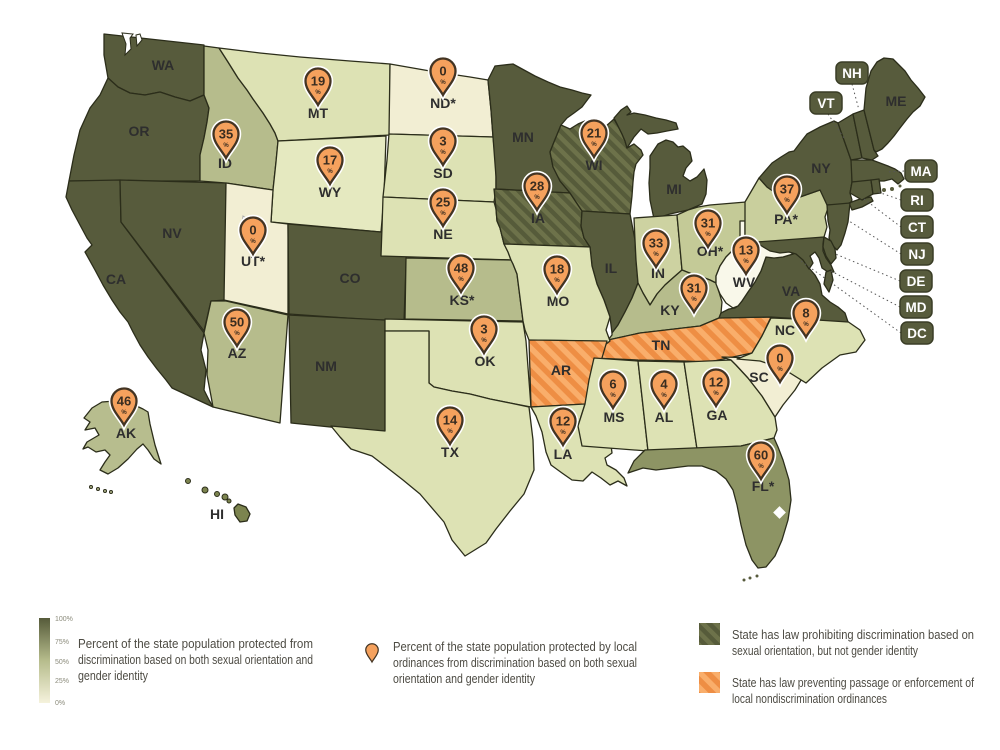 This screenshot has height=750, width=1000. What do you see at coordinates (442, 173) in the screenshot?
I see `svg-text: SD` at bounding box center [442, 173].